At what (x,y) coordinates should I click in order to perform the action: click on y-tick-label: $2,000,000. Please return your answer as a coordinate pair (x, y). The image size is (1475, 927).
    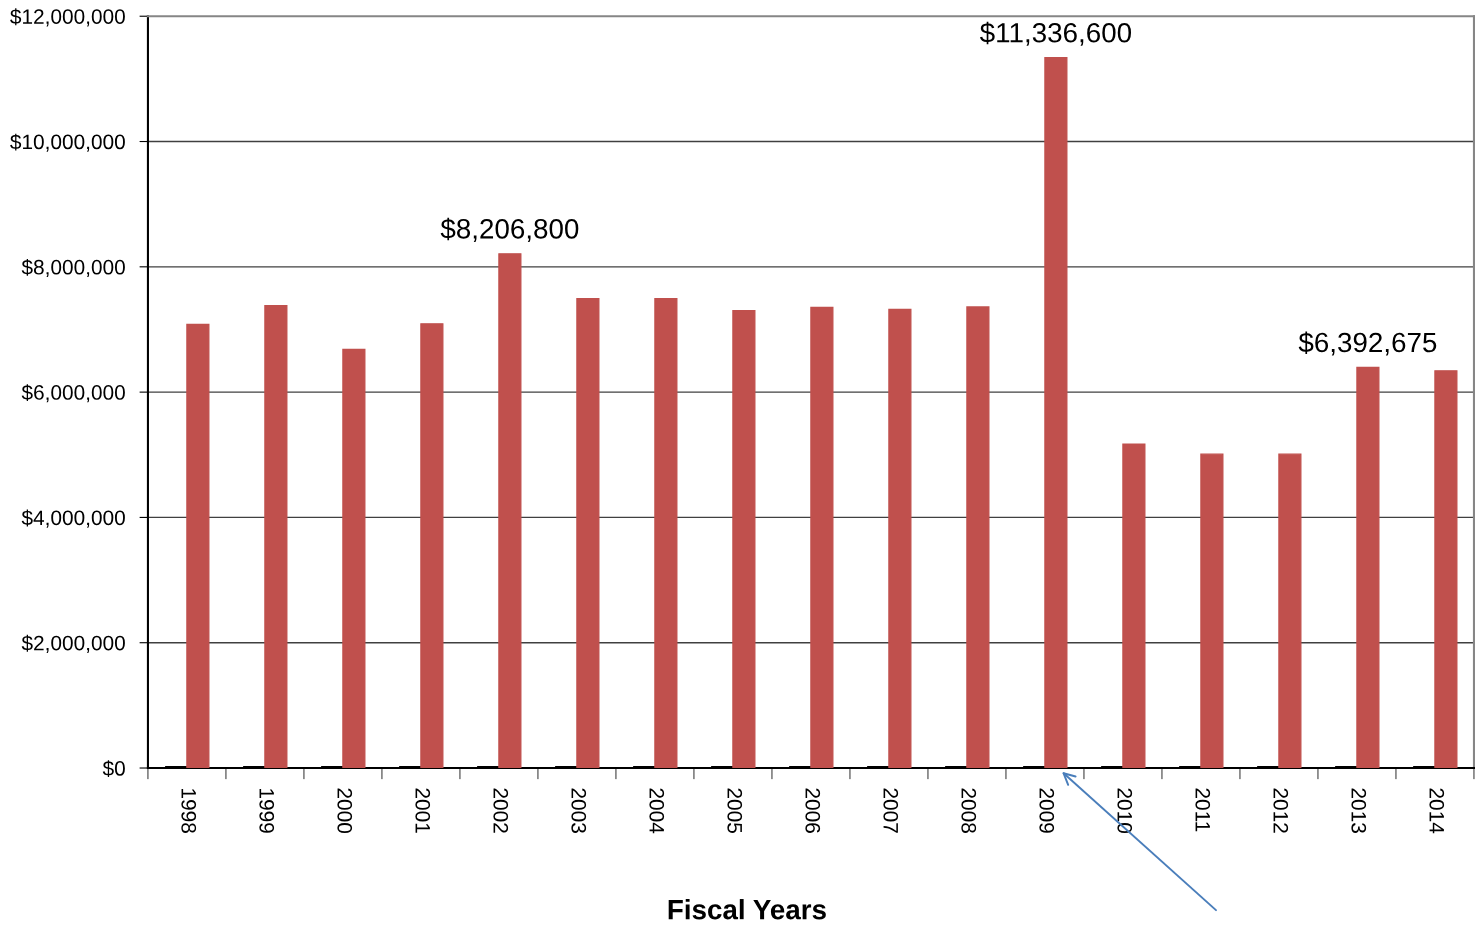
    Looking at the image, I should click on (73, 643).